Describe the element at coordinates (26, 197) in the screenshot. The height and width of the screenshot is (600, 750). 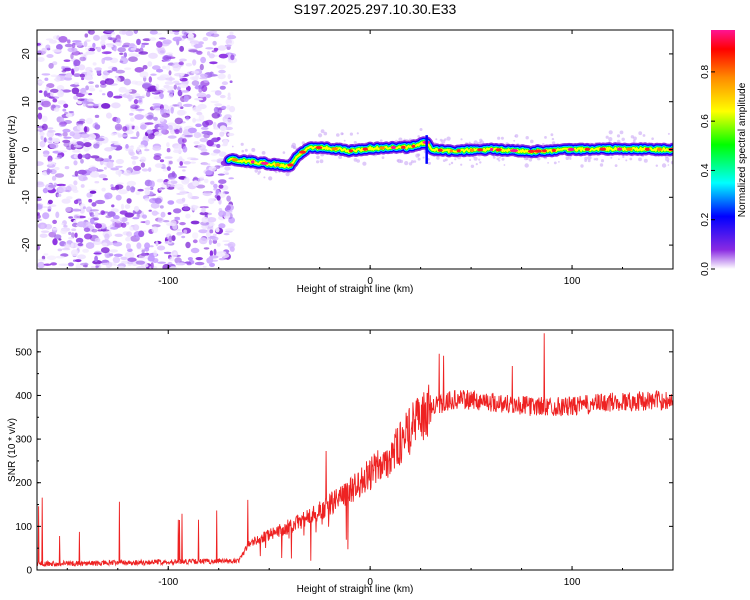
I see `y-tick-label: -10` at that location.